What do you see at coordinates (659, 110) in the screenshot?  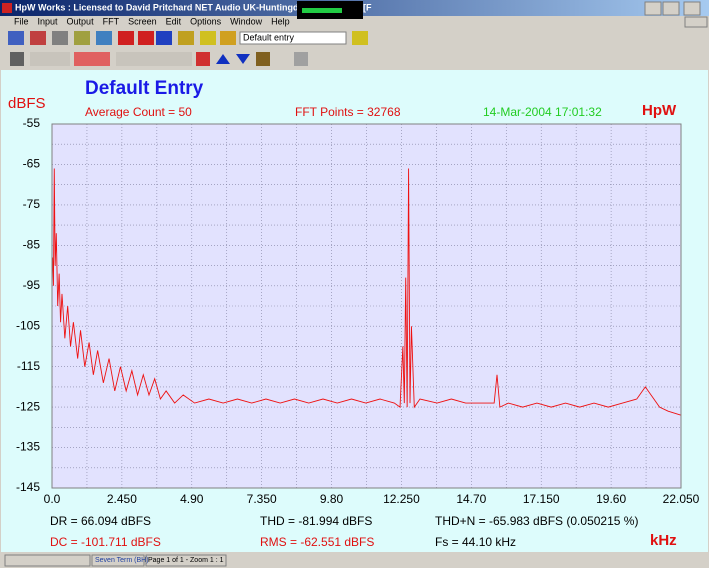 I see `brand: HpW` at bounding box center [659, 110].